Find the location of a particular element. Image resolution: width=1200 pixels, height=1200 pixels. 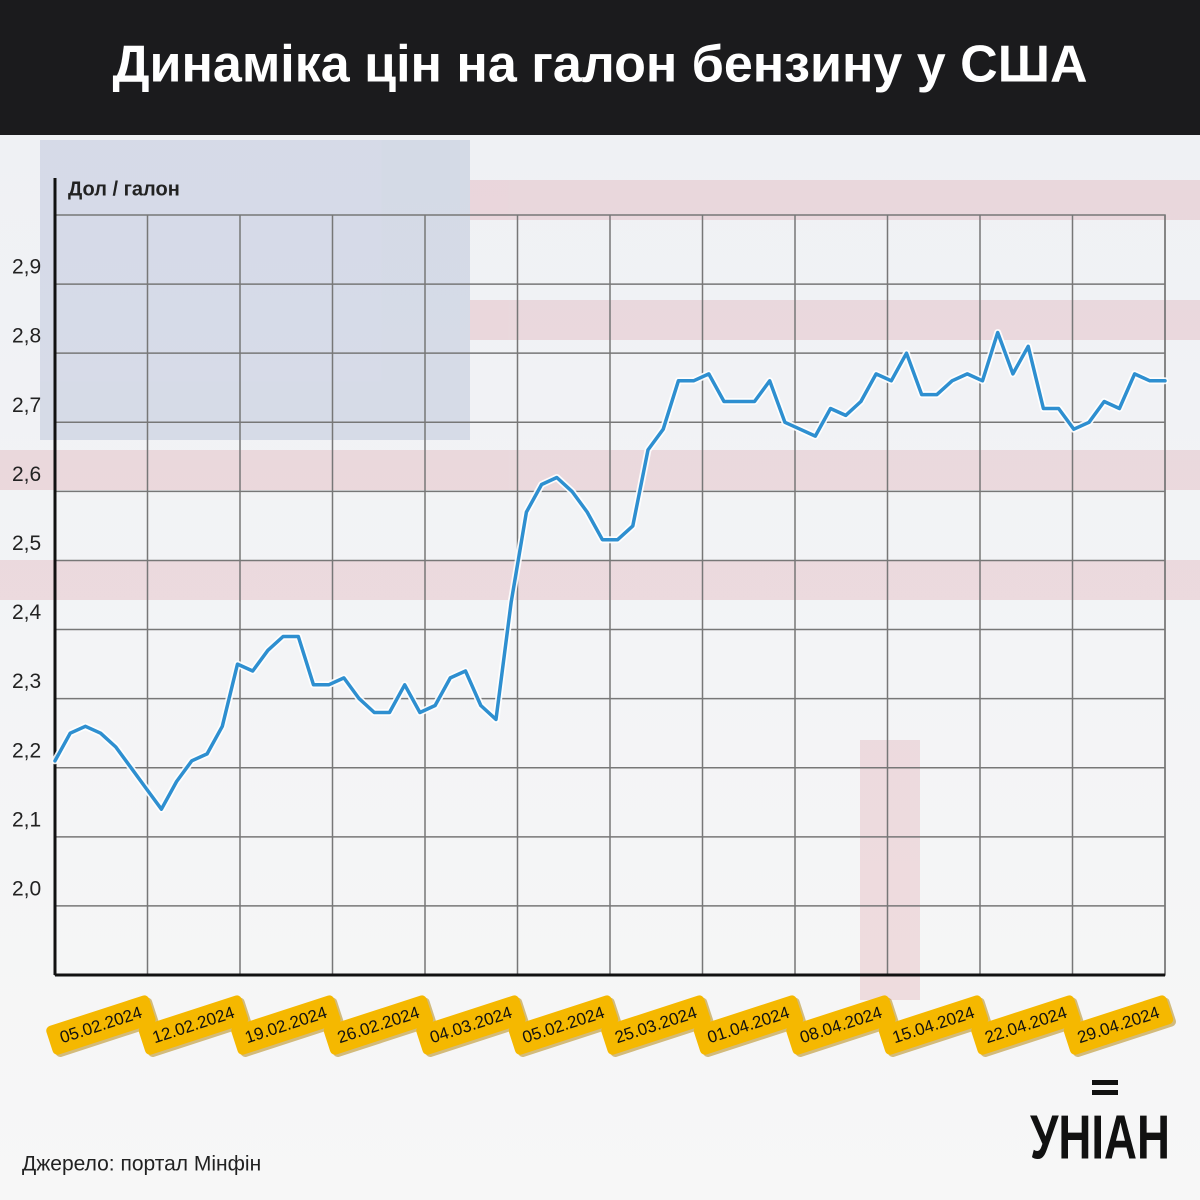

y-tick-label: 2,9 is located at coordinates (26, 267).